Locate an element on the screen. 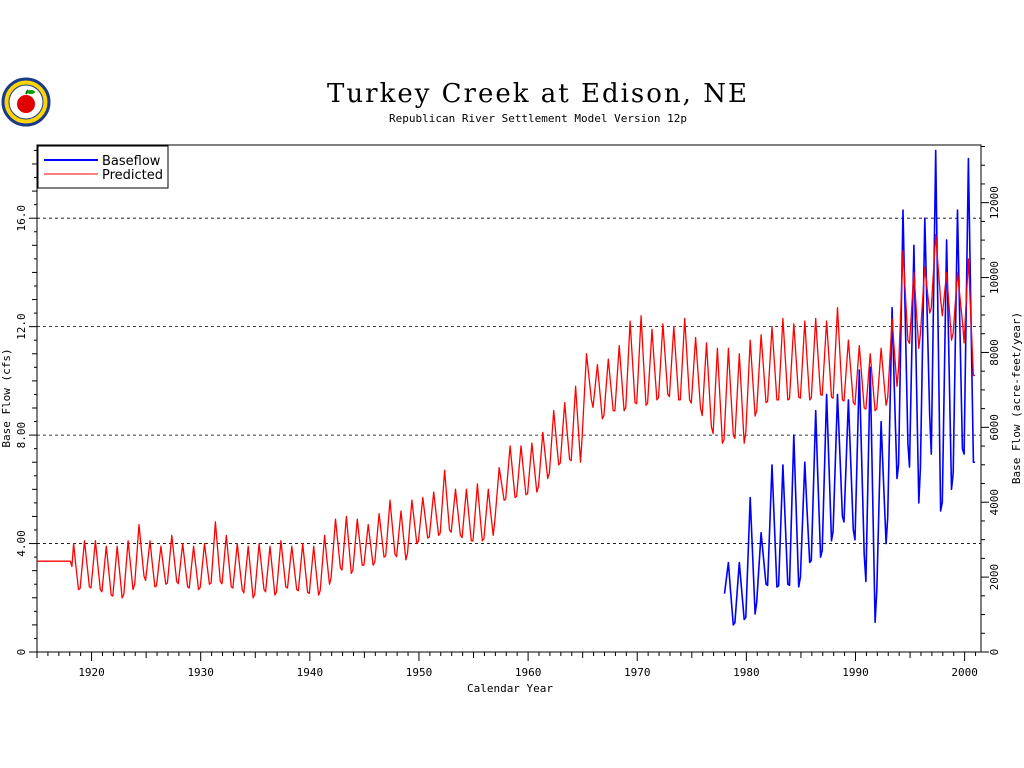 The image size is (1024, 768). x-axis: 1920 1930 1940 1950 1960 1970 1980 1990 2000 is located at coordinates (507, 665).